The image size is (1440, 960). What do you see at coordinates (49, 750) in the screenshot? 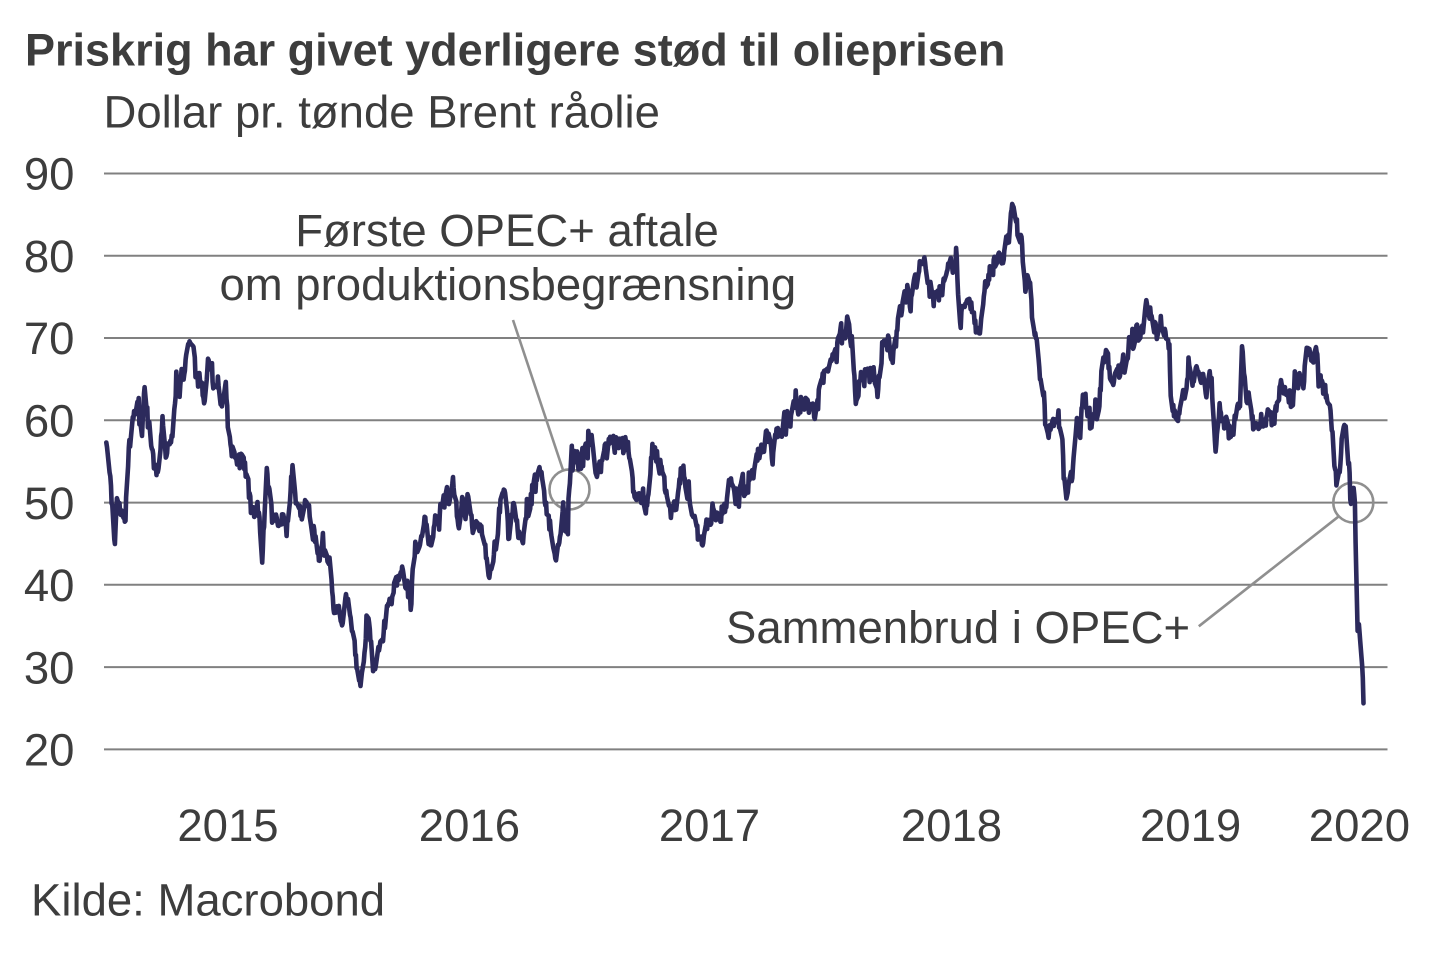
I see `svg-text: 20` at bounding box center [49, 750].